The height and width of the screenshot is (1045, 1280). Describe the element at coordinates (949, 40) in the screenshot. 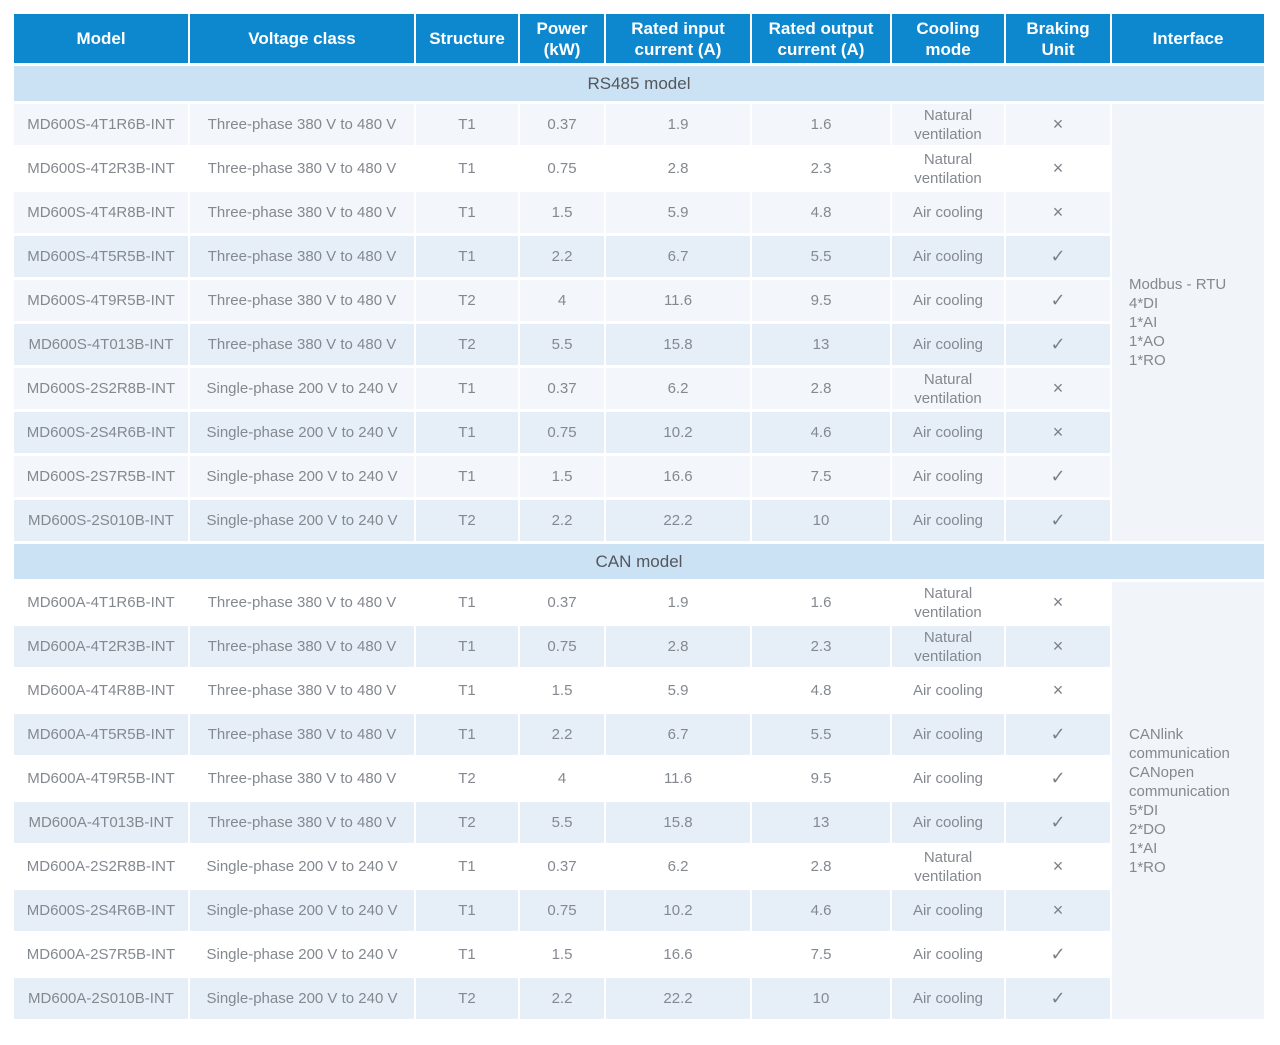

I see `col-header-cooling: Cooling mode` at that location.